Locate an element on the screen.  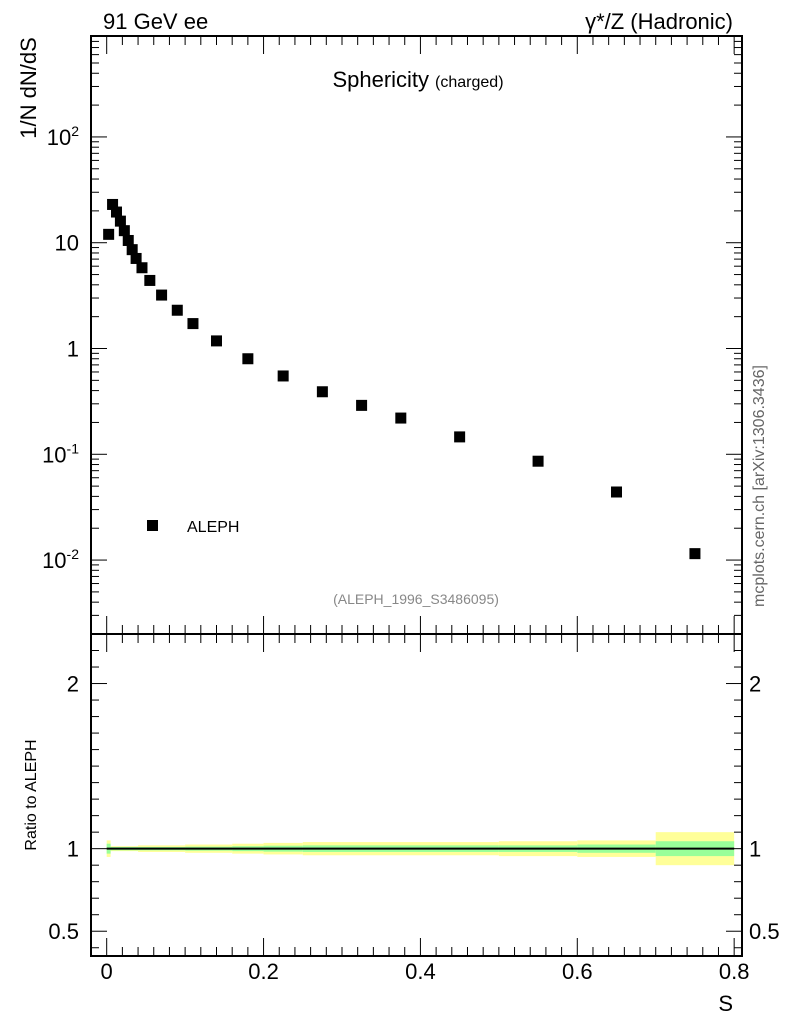
x-tick-label: 0.2 is located at coordinates (263, 971).